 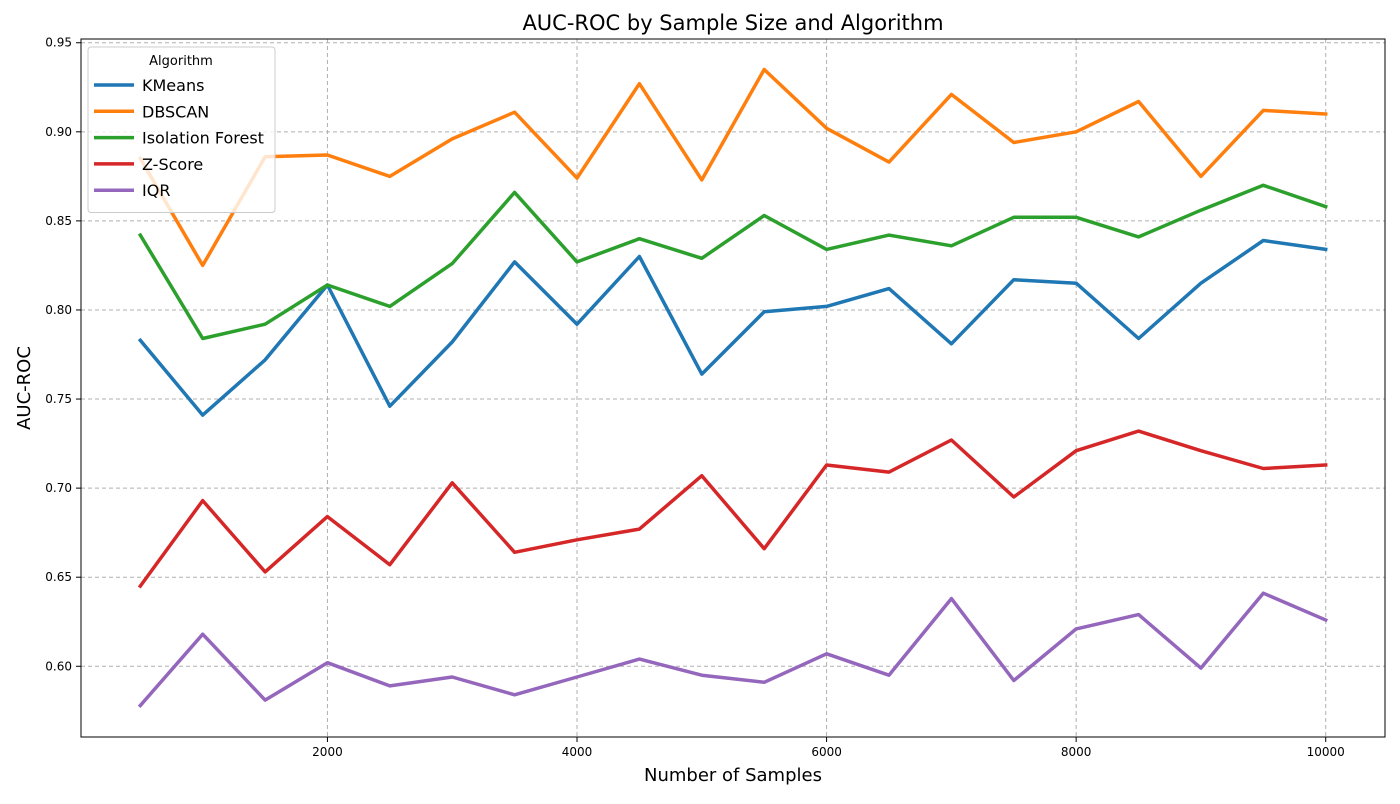 What do you see at coordinates (1076, 752) in the screenshot?
I see `x-tick-label: 8000` at bounding box center [1076, 752].